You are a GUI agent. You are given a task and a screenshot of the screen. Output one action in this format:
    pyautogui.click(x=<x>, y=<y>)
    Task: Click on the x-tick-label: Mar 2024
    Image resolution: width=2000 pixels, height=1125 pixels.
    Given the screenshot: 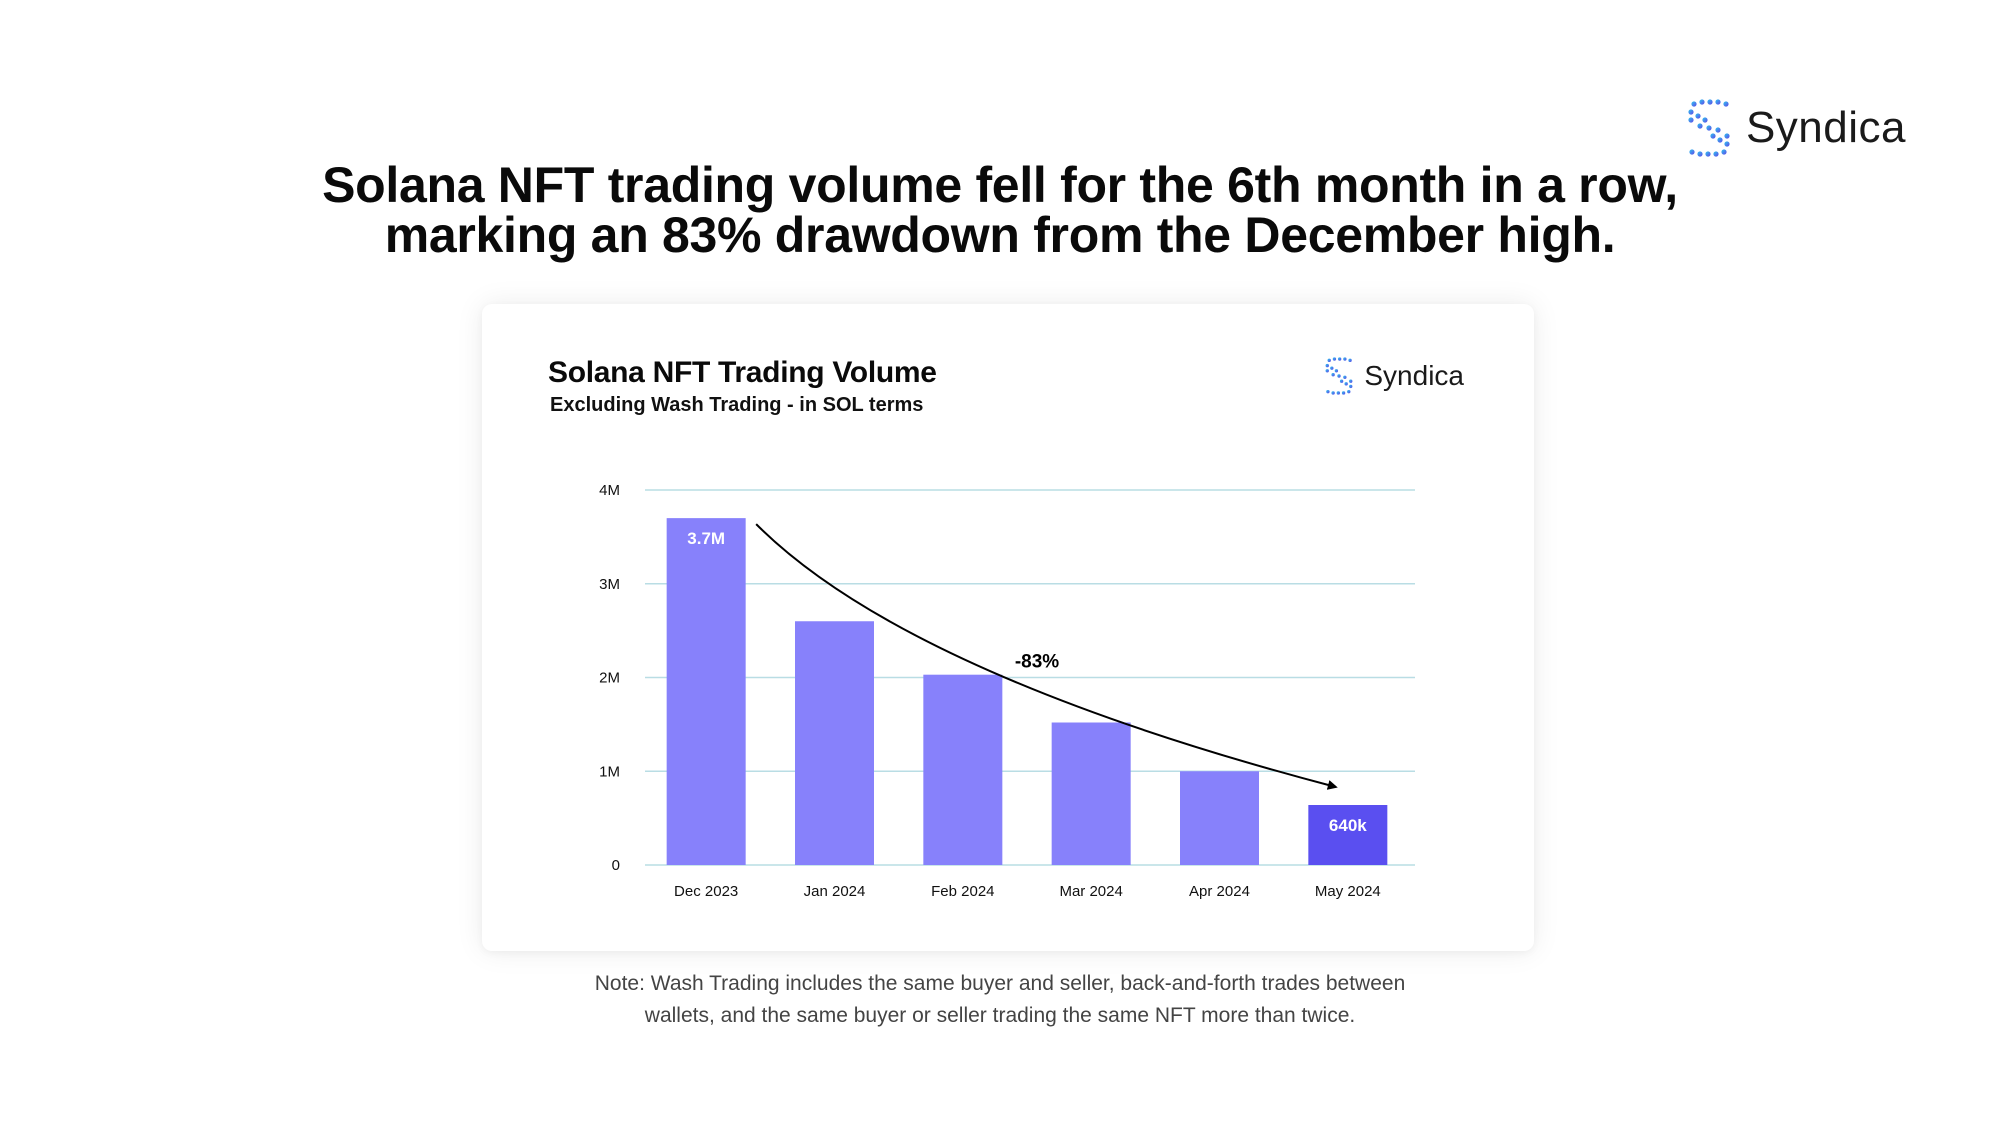 What is the action you would take?
    pyautogui.click(x=1090, y=891)
    